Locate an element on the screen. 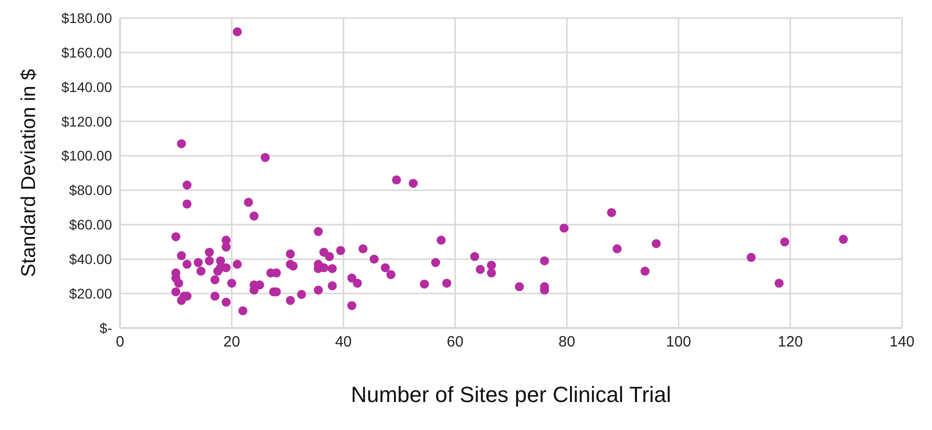 The height and width of the screenshot is (430, 932). y-tick-label: $20.00 is located at coordinates (90, 294).